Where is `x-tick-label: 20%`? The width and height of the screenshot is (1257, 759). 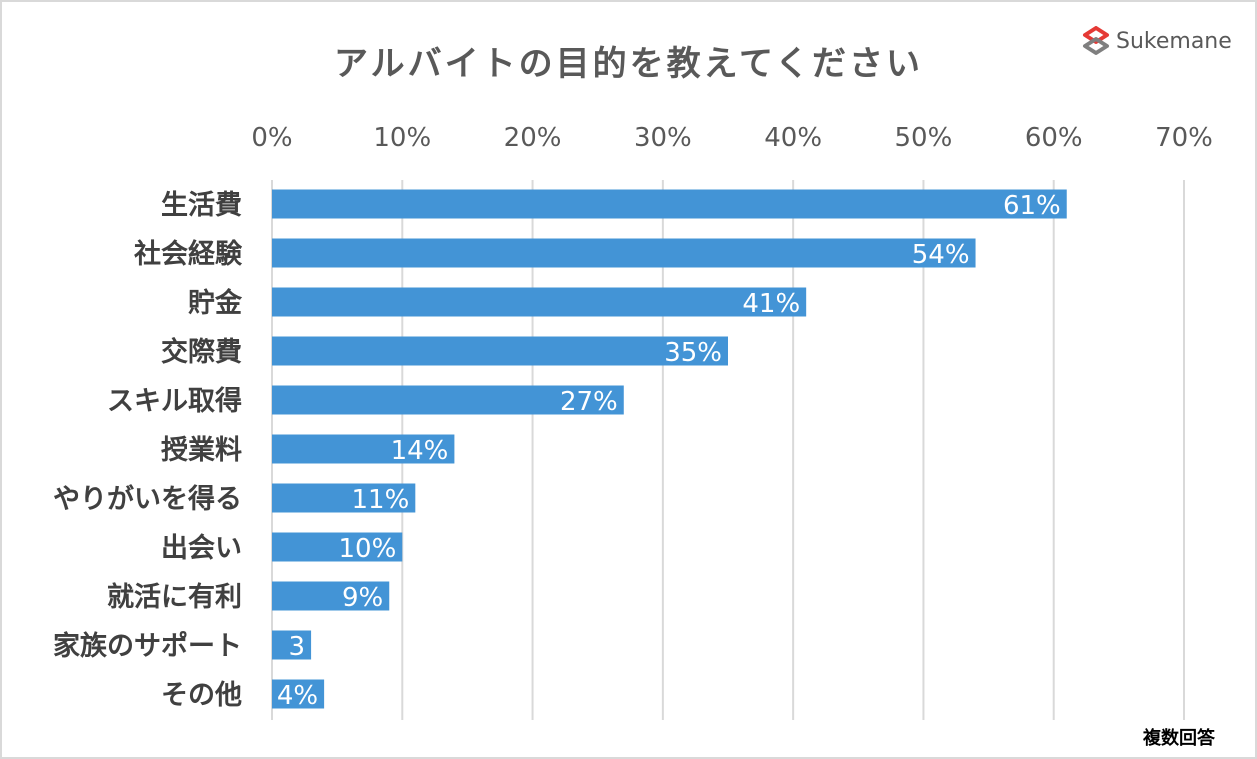 x-tick-label: 20% is located at coordinates (533, 138).